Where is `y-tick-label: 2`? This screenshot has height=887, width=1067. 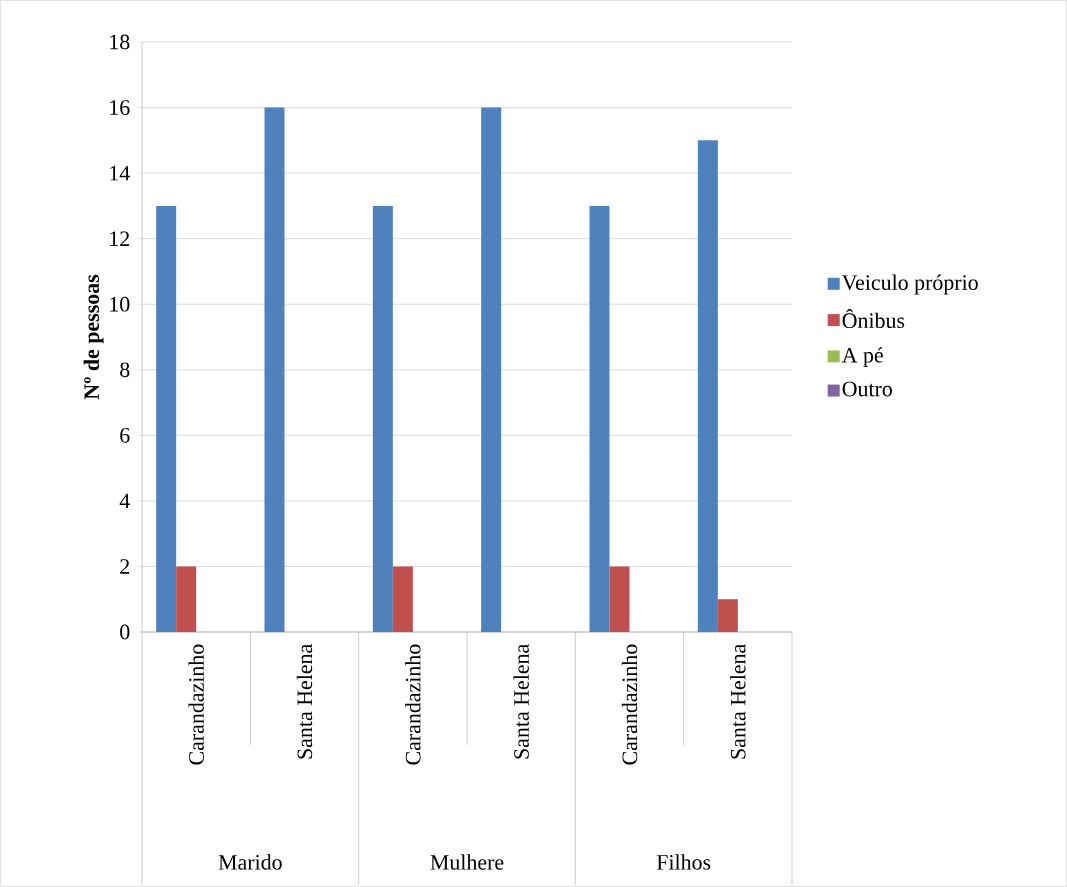 y-tick-label: 2 is located at coordinates (125, 566).